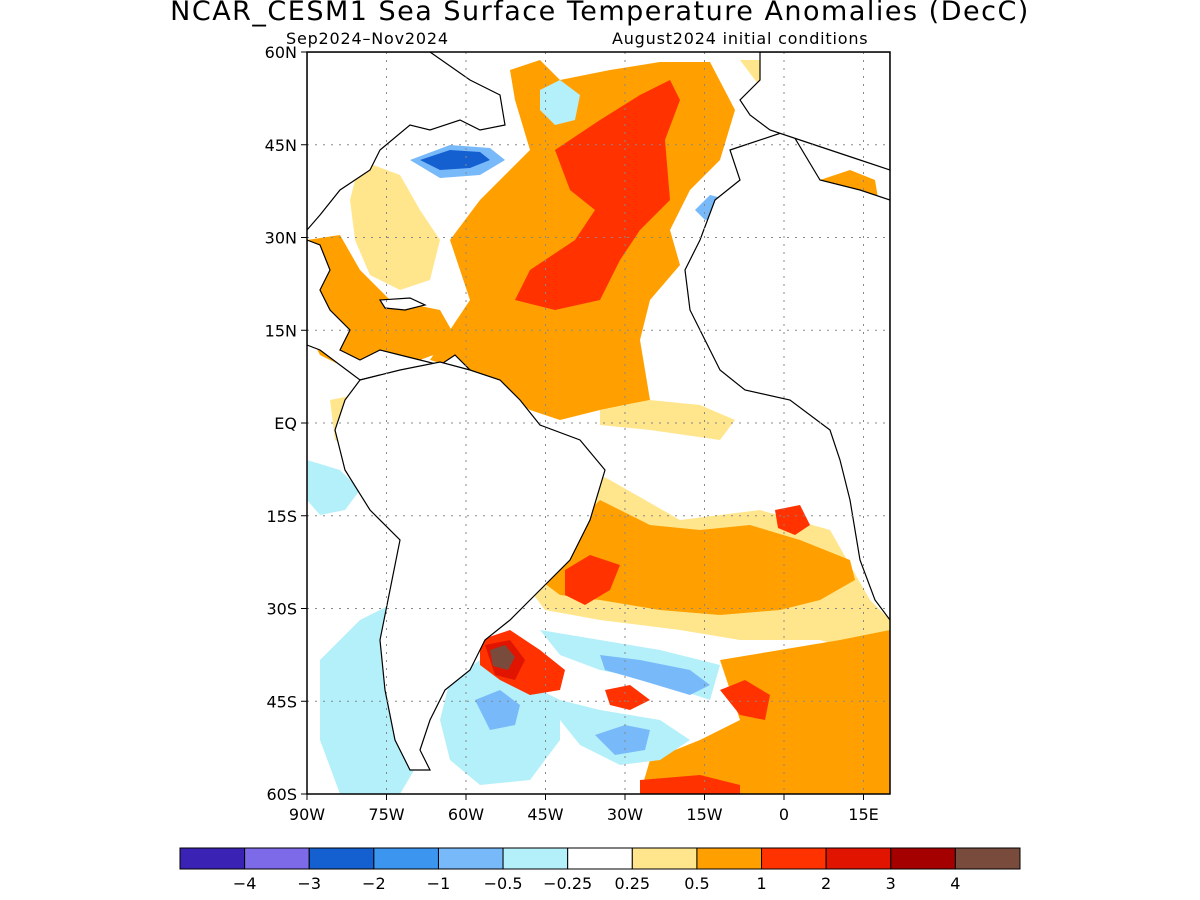  I want to click on colorbar-label: 1, so click(761, 883).